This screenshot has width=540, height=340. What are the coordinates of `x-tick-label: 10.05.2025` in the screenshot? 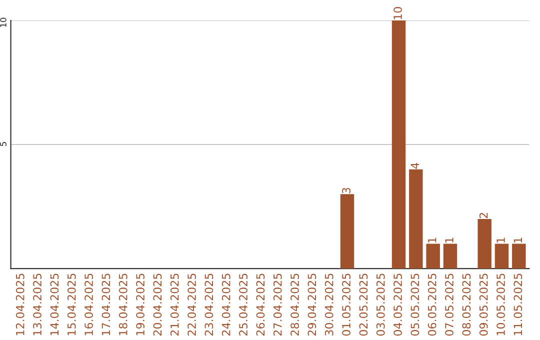 It's located at (500, 305).